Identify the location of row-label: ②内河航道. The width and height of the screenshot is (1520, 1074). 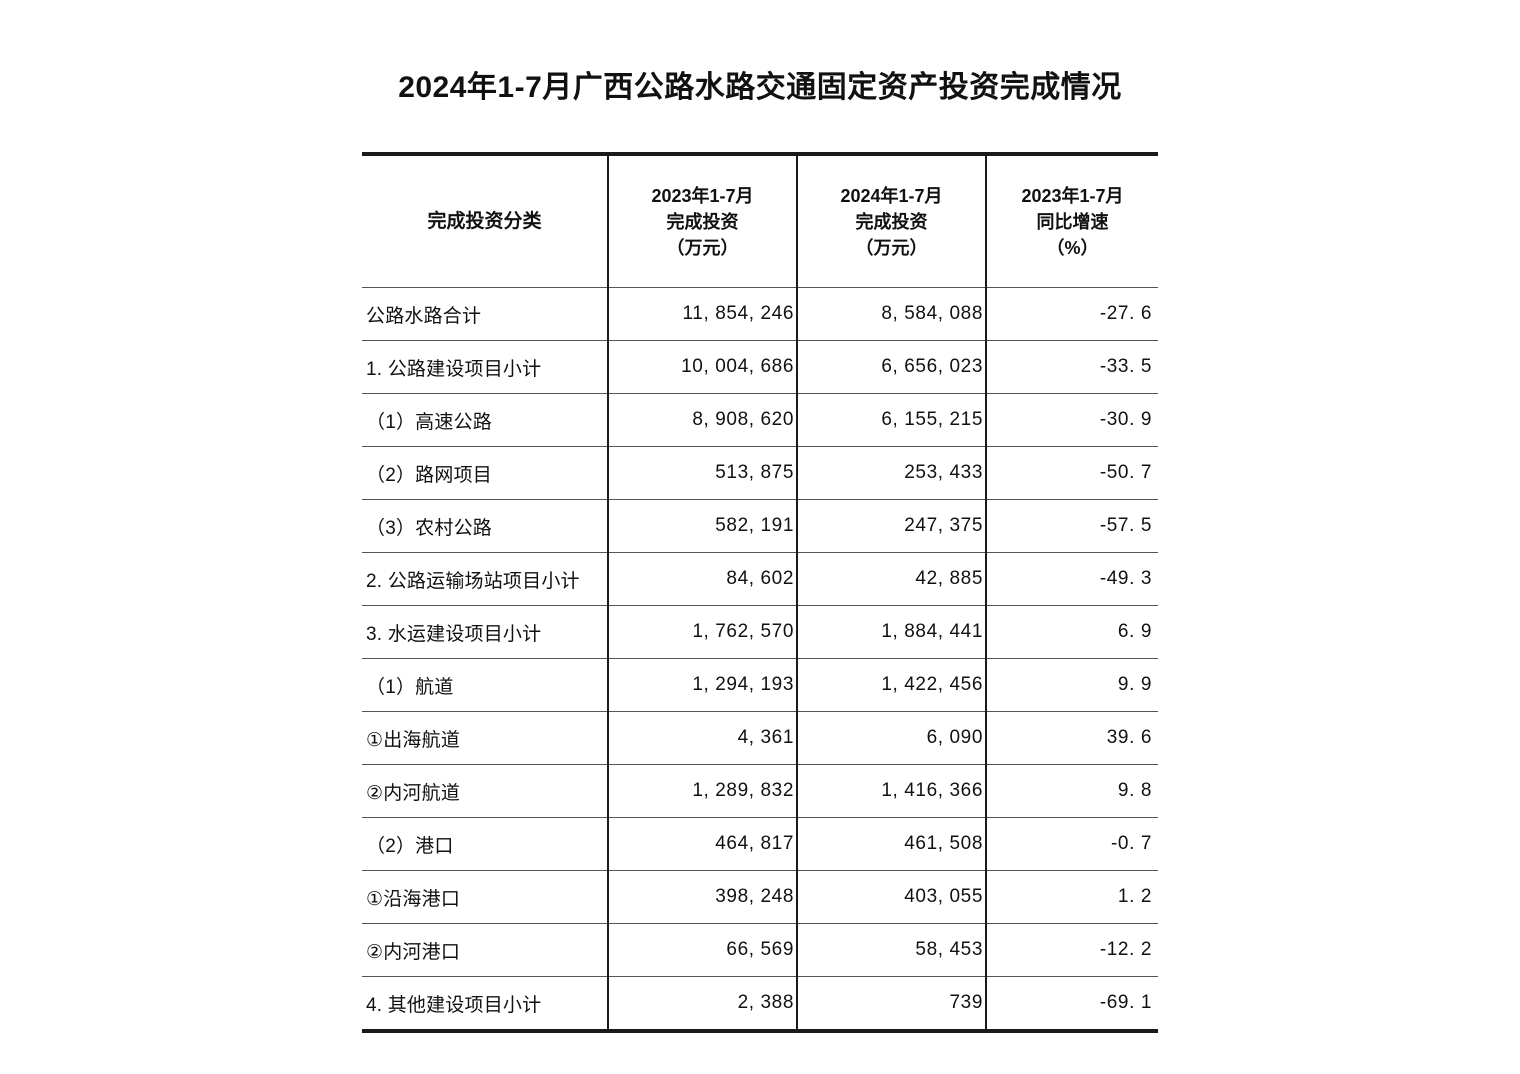
(485, 791).